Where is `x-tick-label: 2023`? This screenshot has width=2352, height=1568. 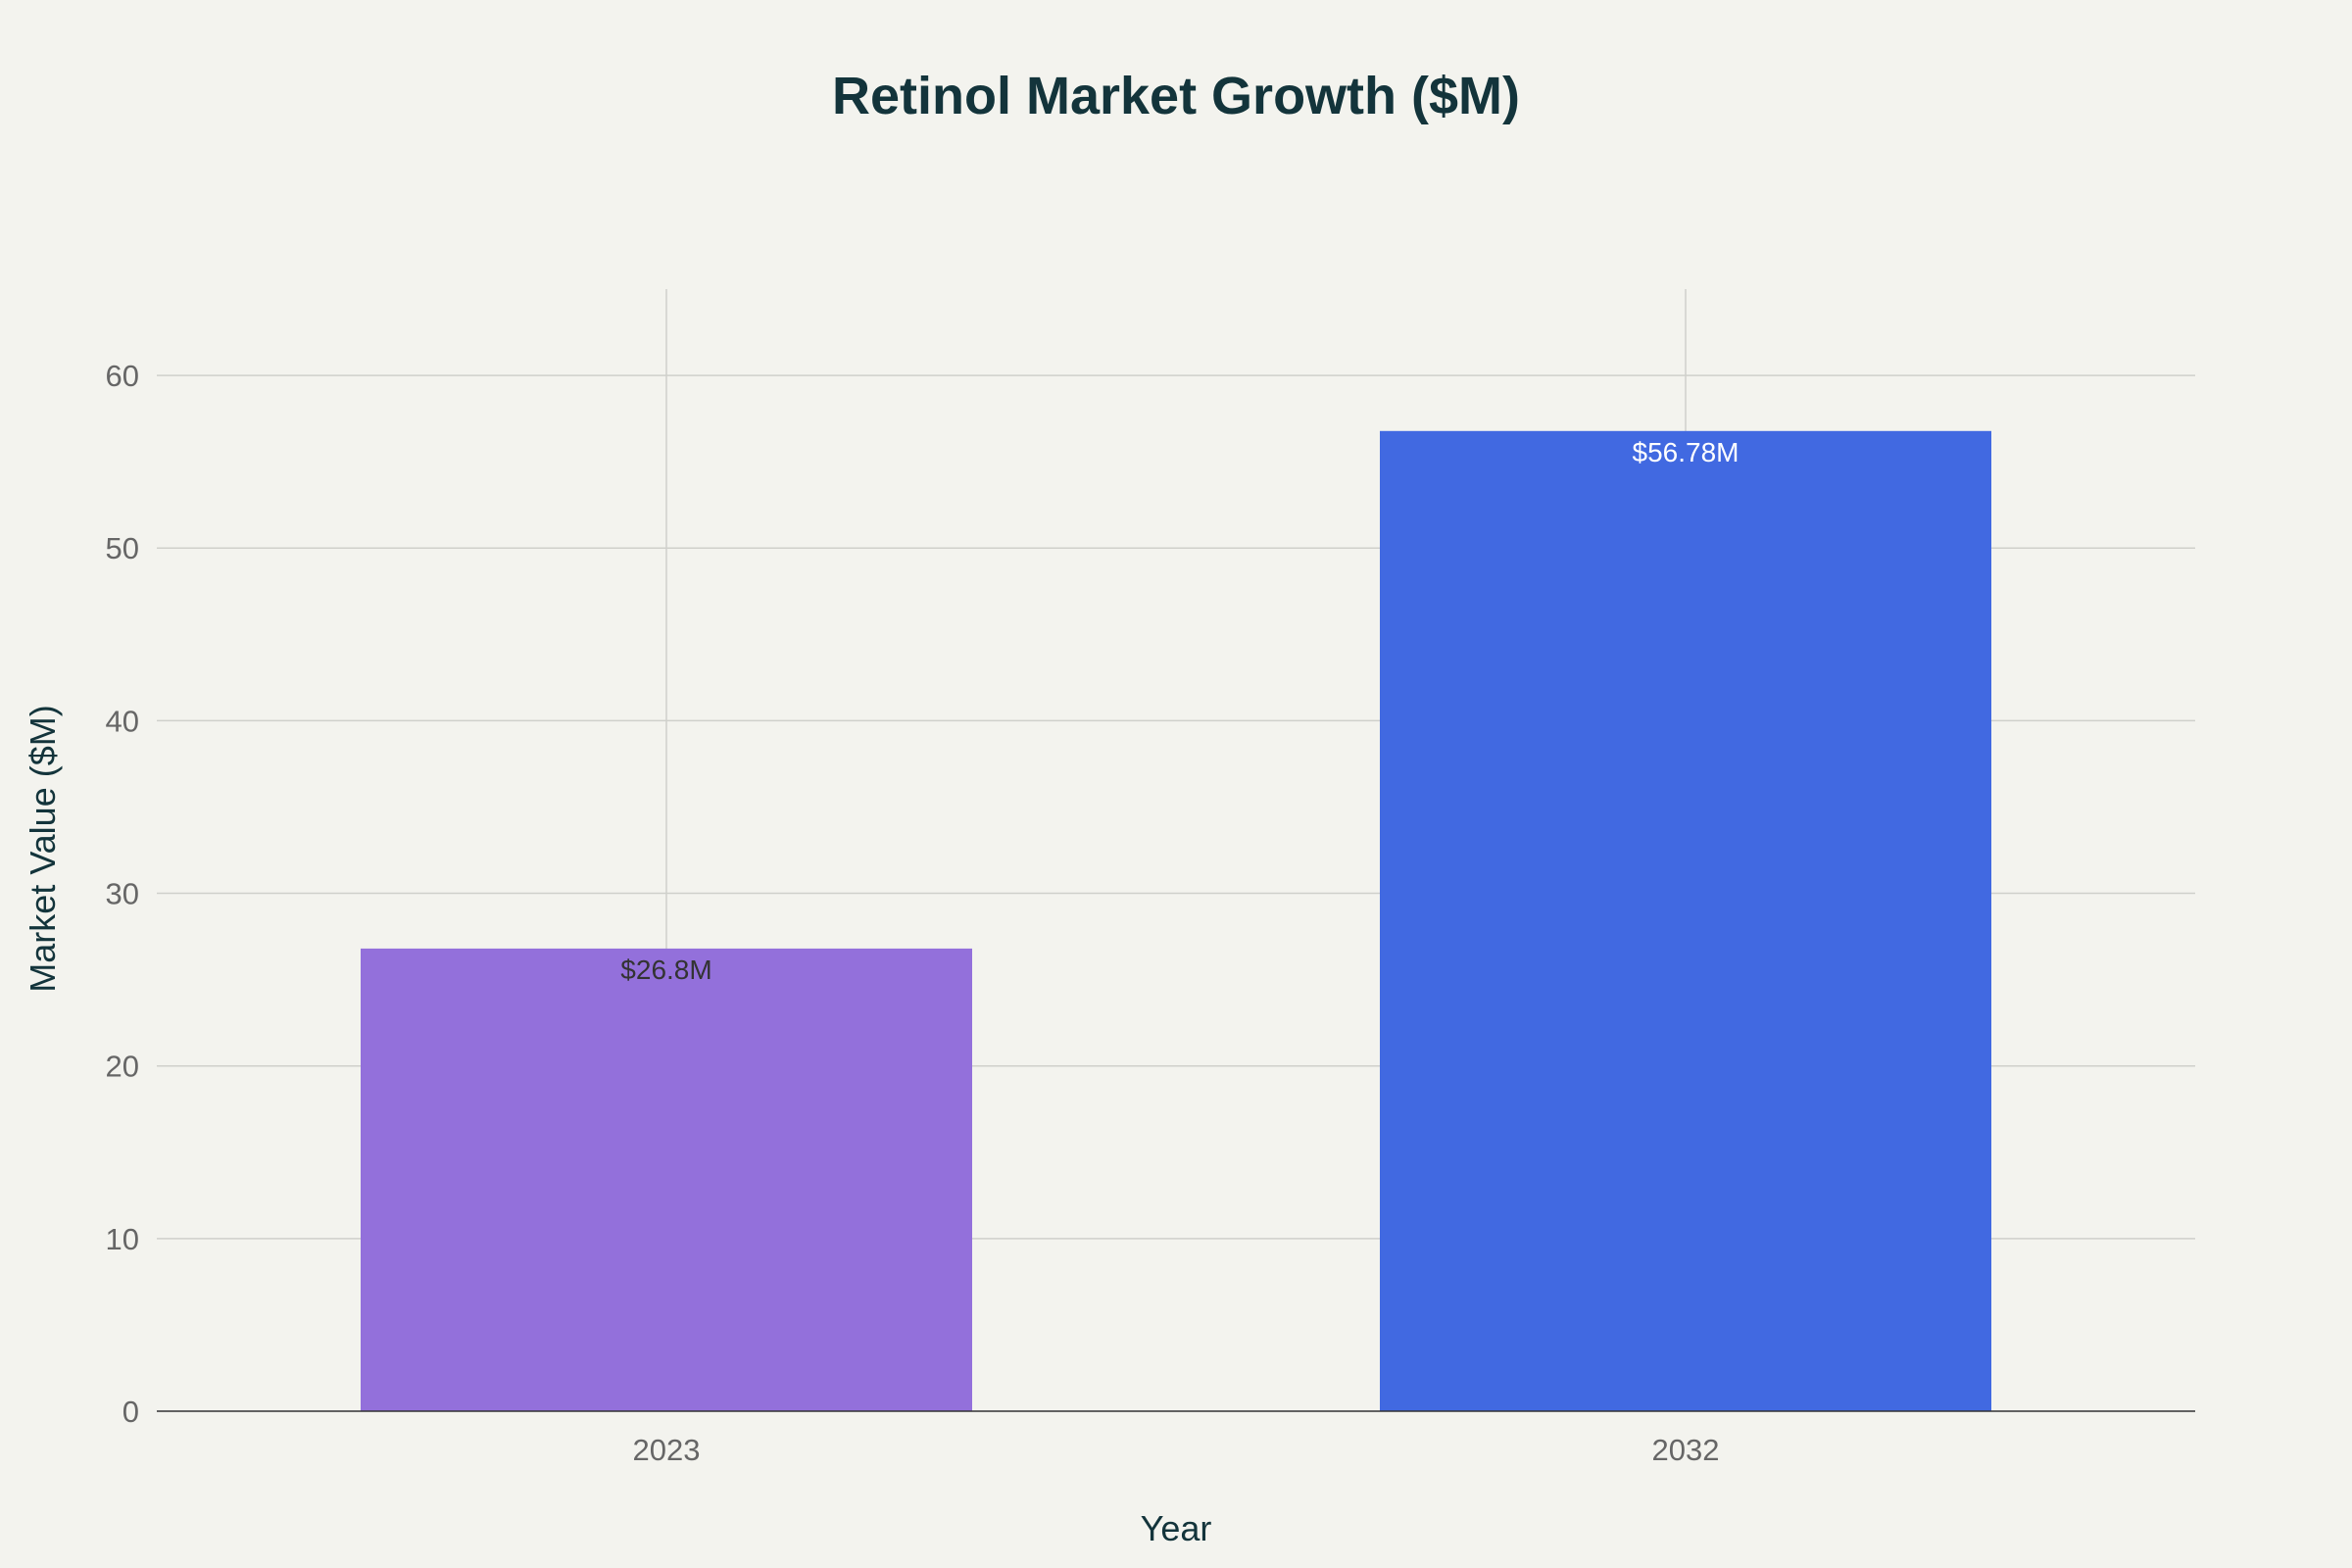
x-tick-label: 2023 is located at coordinates (667, 1450).